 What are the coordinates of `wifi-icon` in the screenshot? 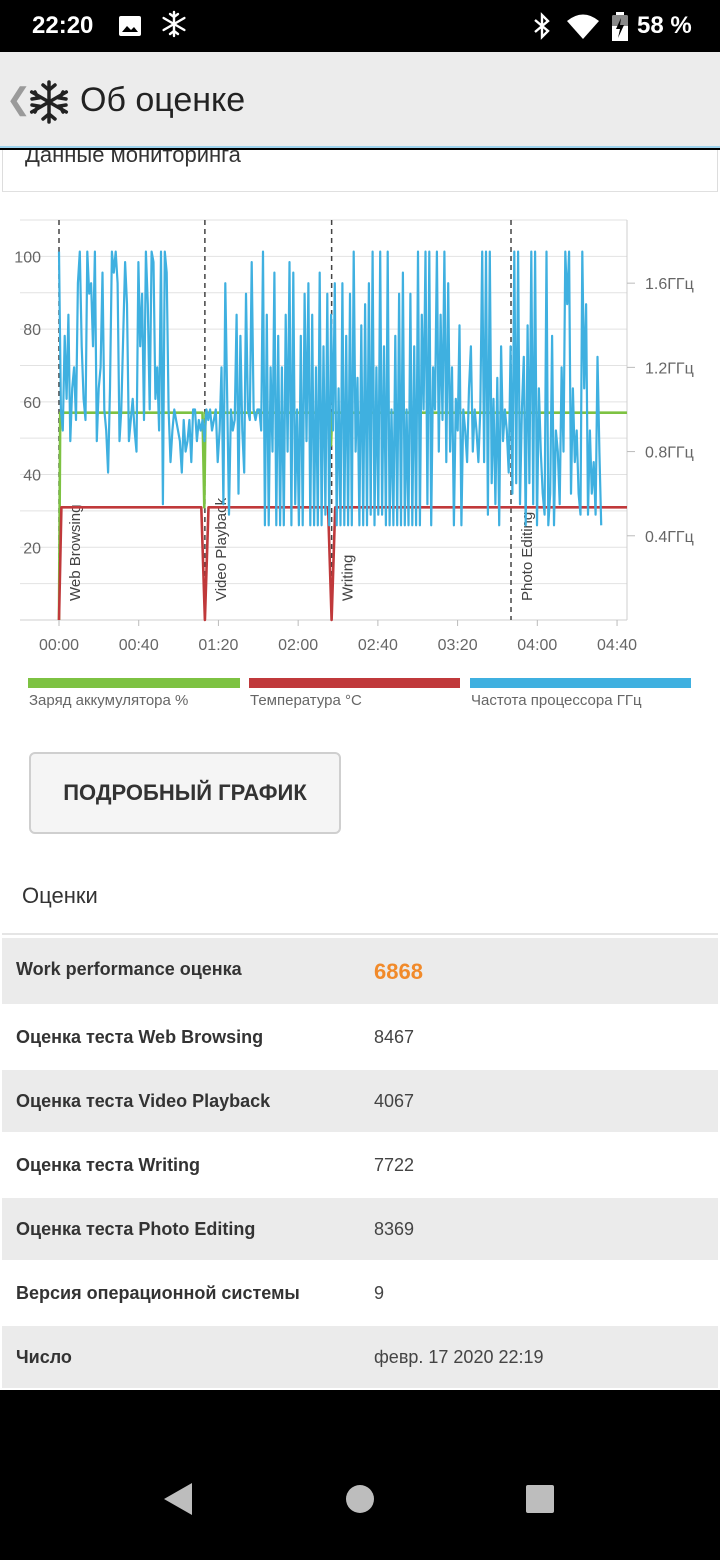 It's located at (583, 29).